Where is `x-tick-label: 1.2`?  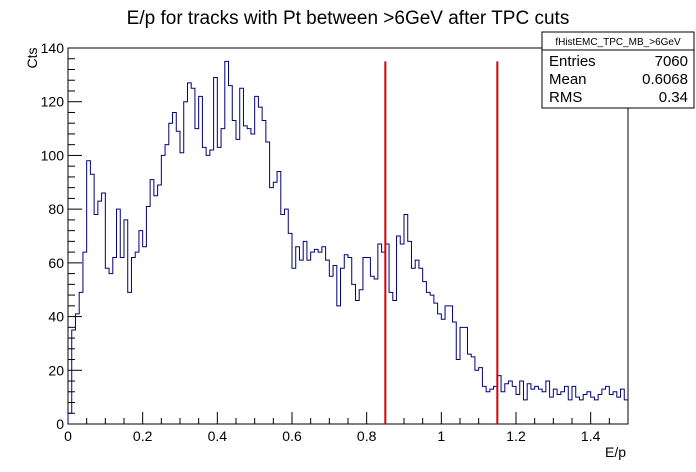 x-tick-label: 1.2 is located at coordinates (516, 436).